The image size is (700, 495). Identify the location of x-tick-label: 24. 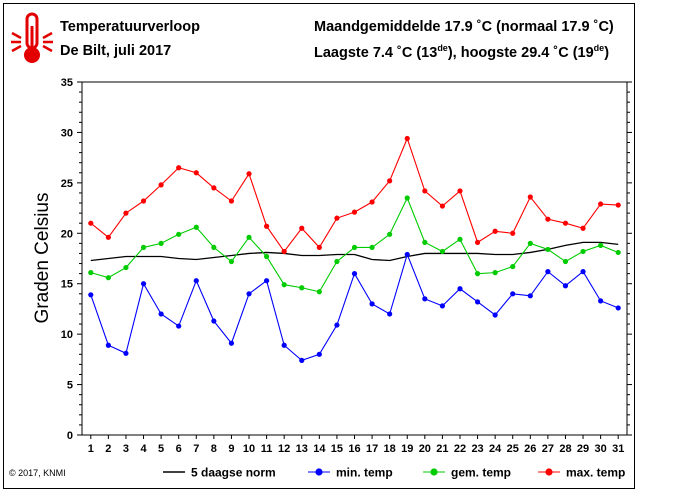
(495, 449).